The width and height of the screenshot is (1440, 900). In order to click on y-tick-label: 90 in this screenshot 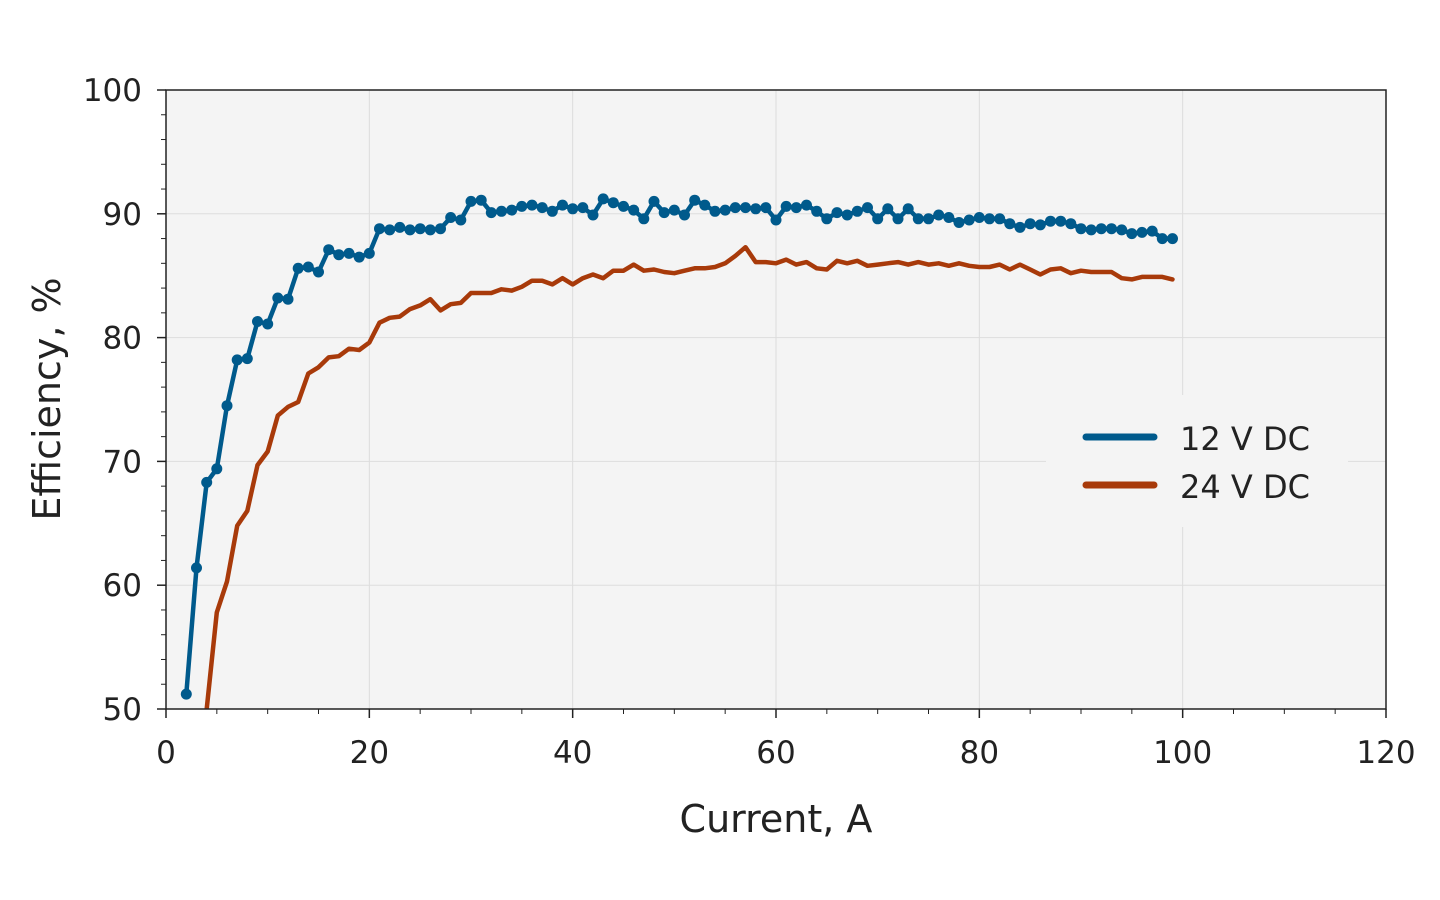, I will do `click(122, 215)`.